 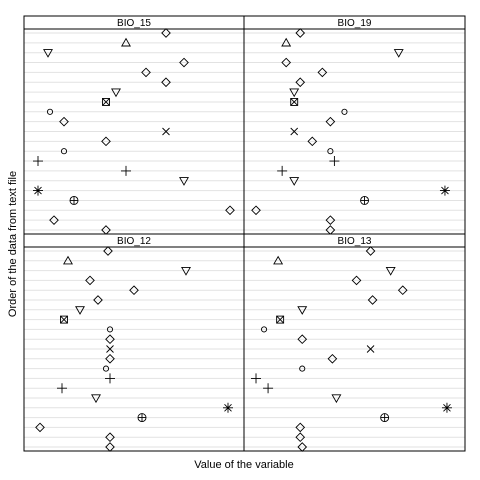 What do you see at coordinates (355, 23) in the screenshot?
I see `panel-title-bio-19: BIO_19` at bounding box center [355, 23].